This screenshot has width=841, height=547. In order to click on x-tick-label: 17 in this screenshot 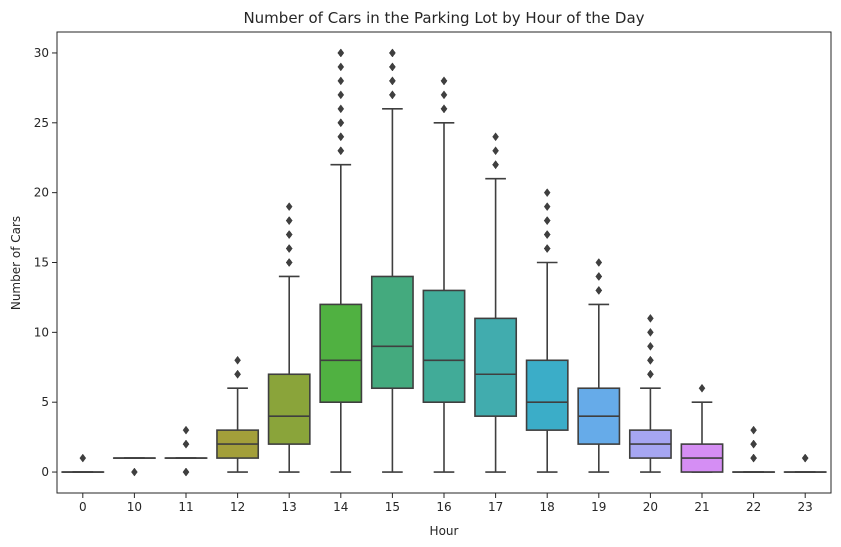, I will do `click(495, 507)`.